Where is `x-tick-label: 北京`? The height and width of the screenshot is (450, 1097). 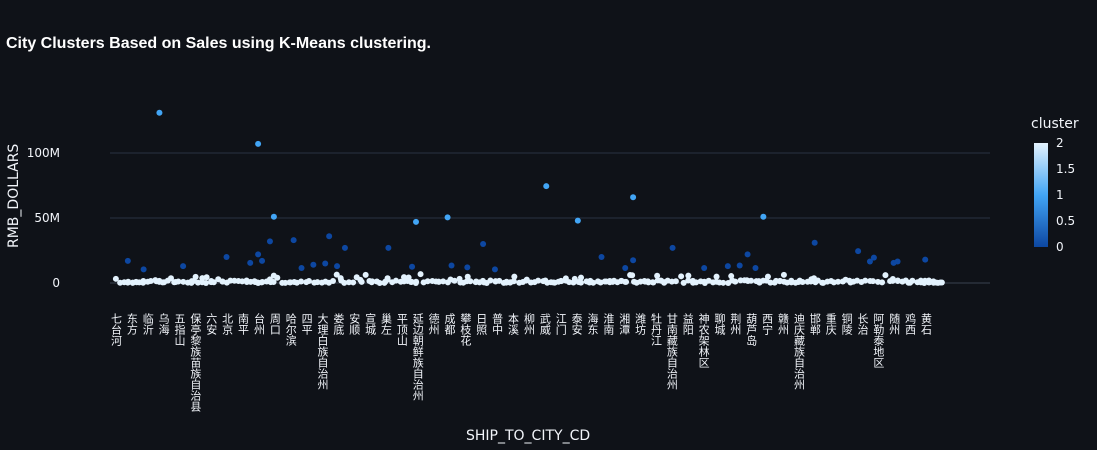 x-tick-label: 北京 is located at coordinates (227, 324).